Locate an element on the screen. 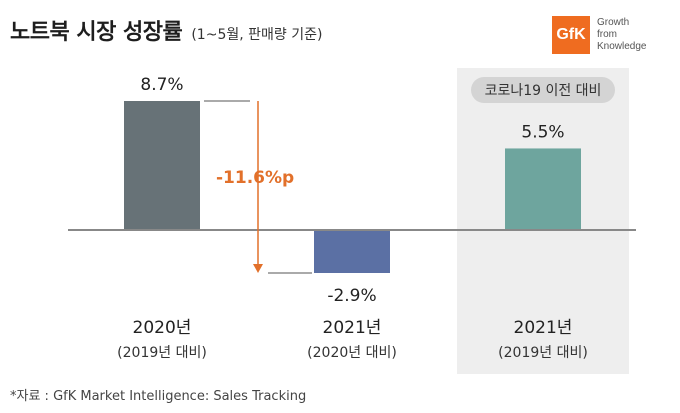  chart-header: 노트북 시장 성장률 (1~5월, 판매량 기준) is located at coordinates (166, 30).